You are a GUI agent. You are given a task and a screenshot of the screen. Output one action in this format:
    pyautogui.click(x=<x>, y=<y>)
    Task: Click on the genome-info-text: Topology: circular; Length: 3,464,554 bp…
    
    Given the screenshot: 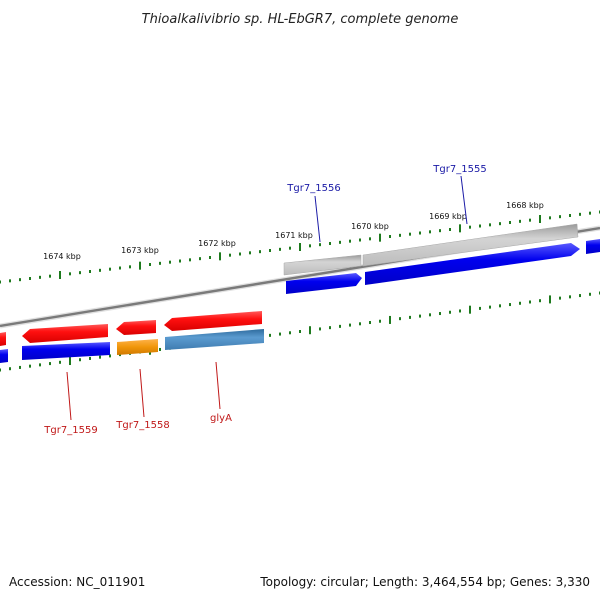 What is the action you would take?
    pyautogui.click(x=424, y=582)
    